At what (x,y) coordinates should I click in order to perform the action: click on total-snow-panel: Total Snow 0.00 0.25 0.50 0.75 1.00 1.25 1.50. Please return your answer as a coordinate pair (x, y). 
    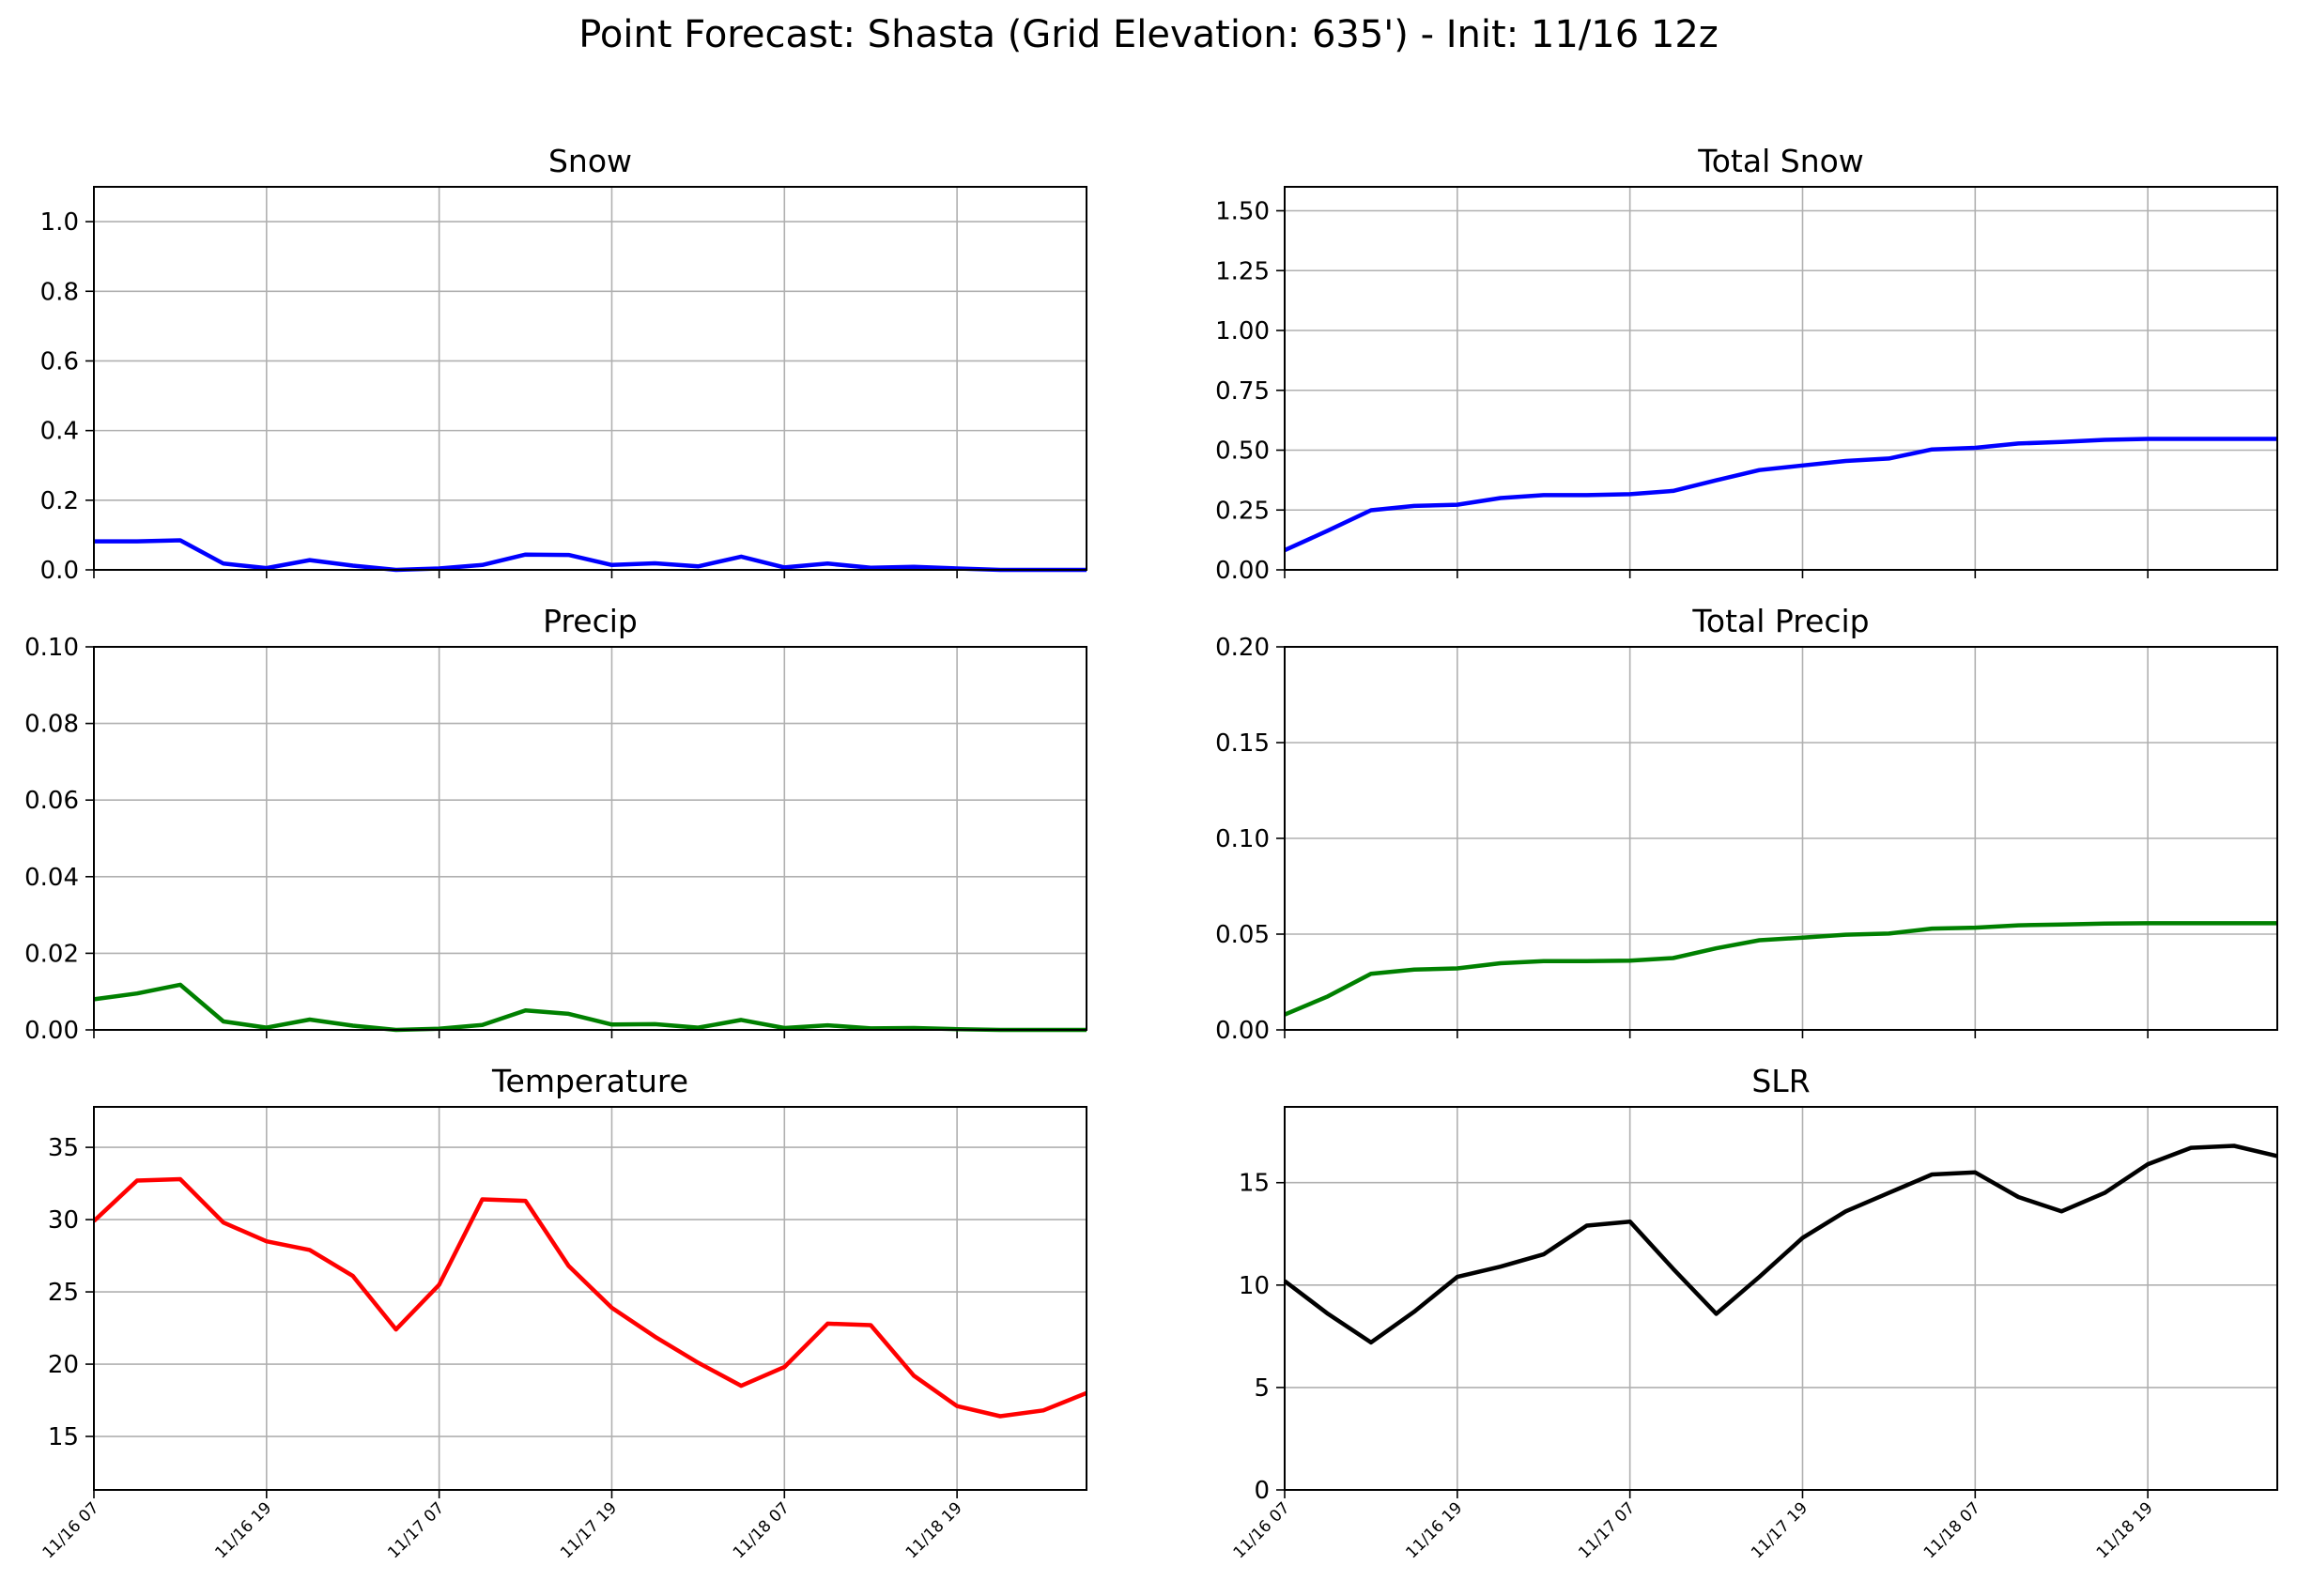
    Looking at the image, I should click on (1746, 364).